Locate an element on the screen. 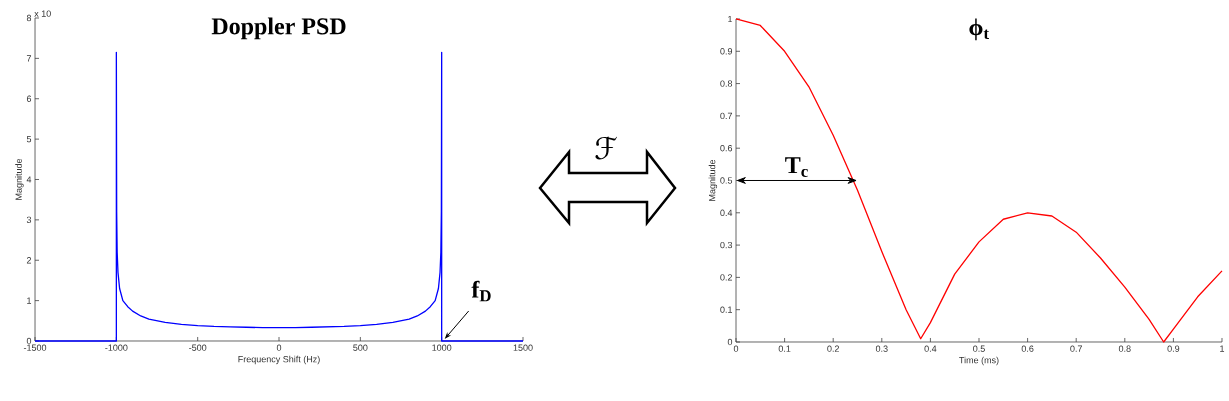 The height and width of the screenshot is (401, 1229). y-tick-label: 0.2 is located at coordinates (726, 277).